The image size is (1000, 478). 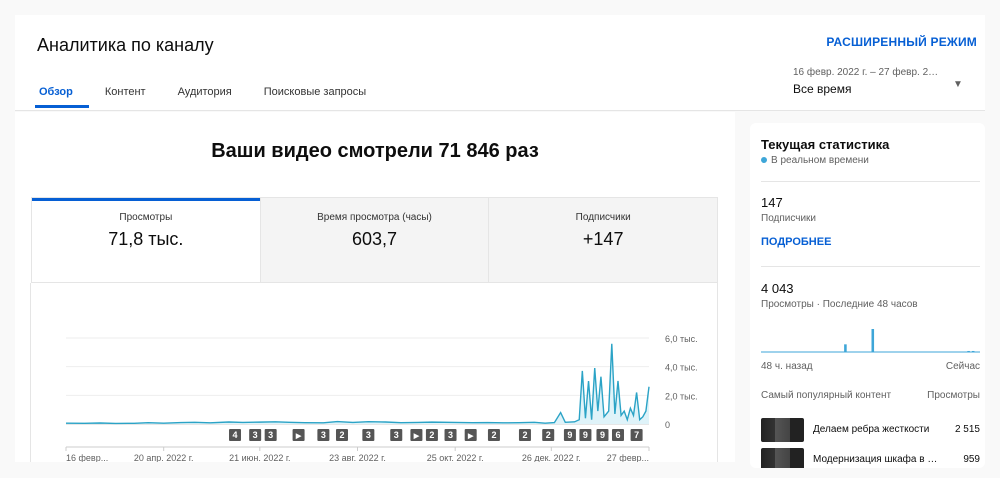 What do you see at coordinates (259, 457) in the screenshot?
I see `x-tick-label: 21 июн. 2022 г.` at bounding box center [259, 457].